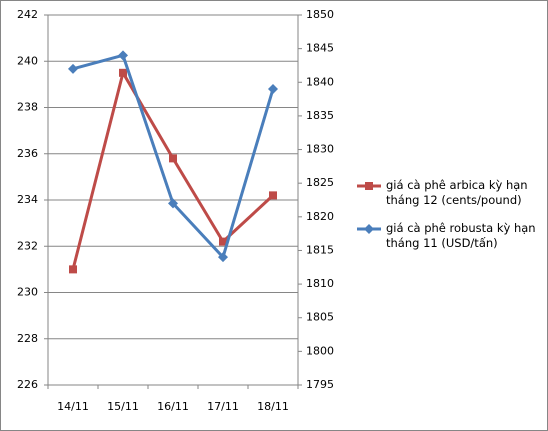  Describe the element at coordinates (320, 249) in the screenshot. I see `y2-tick-label: 1815` at that location.